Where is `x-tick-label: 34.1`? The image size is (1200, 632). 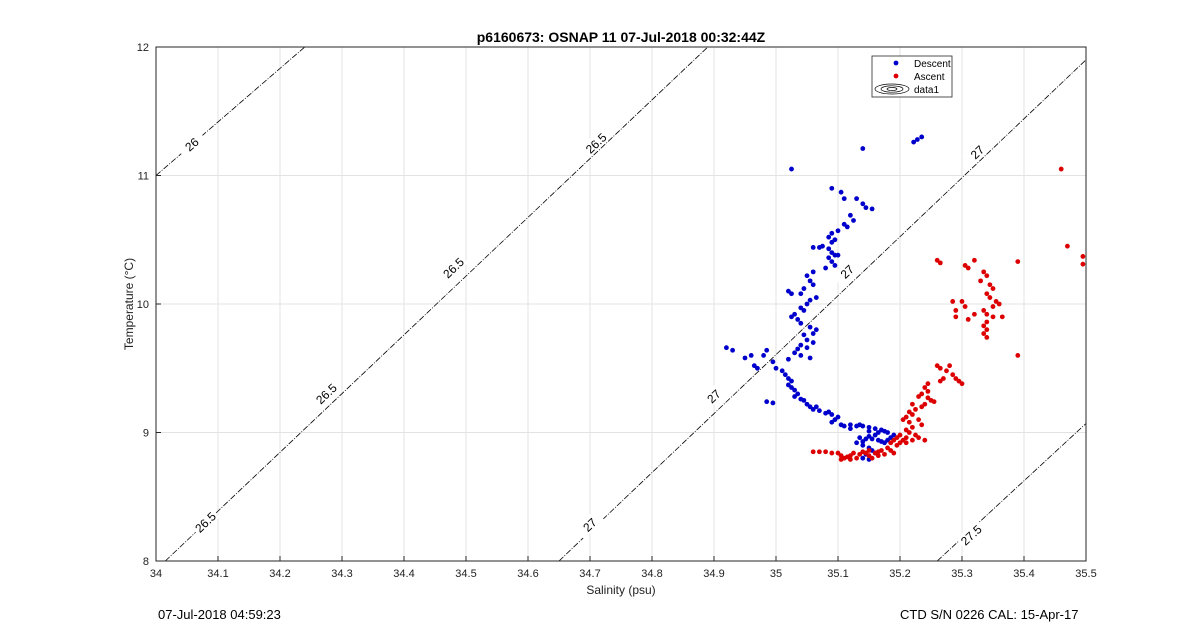 x-tick-label: 34.1 is located at coordinates (217, 574).